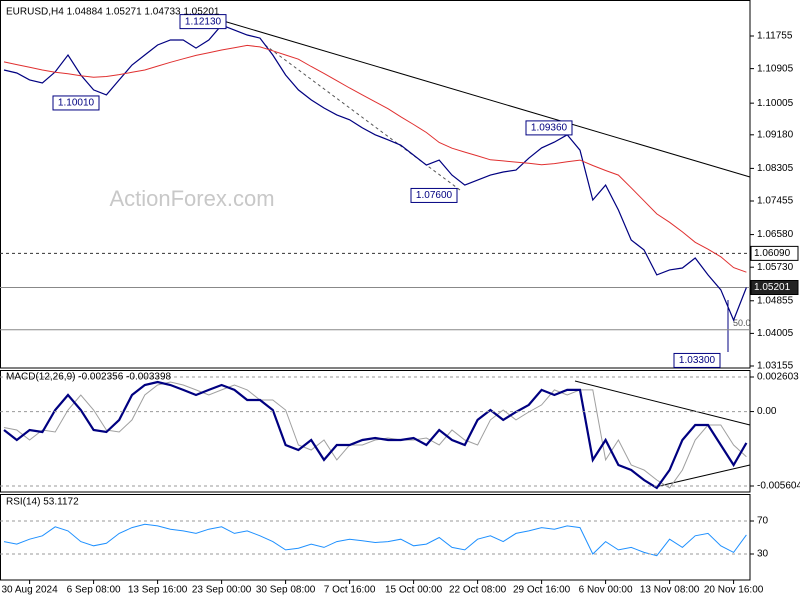  I want to click on y-tick-label: 1.10005, so click(775, 103).